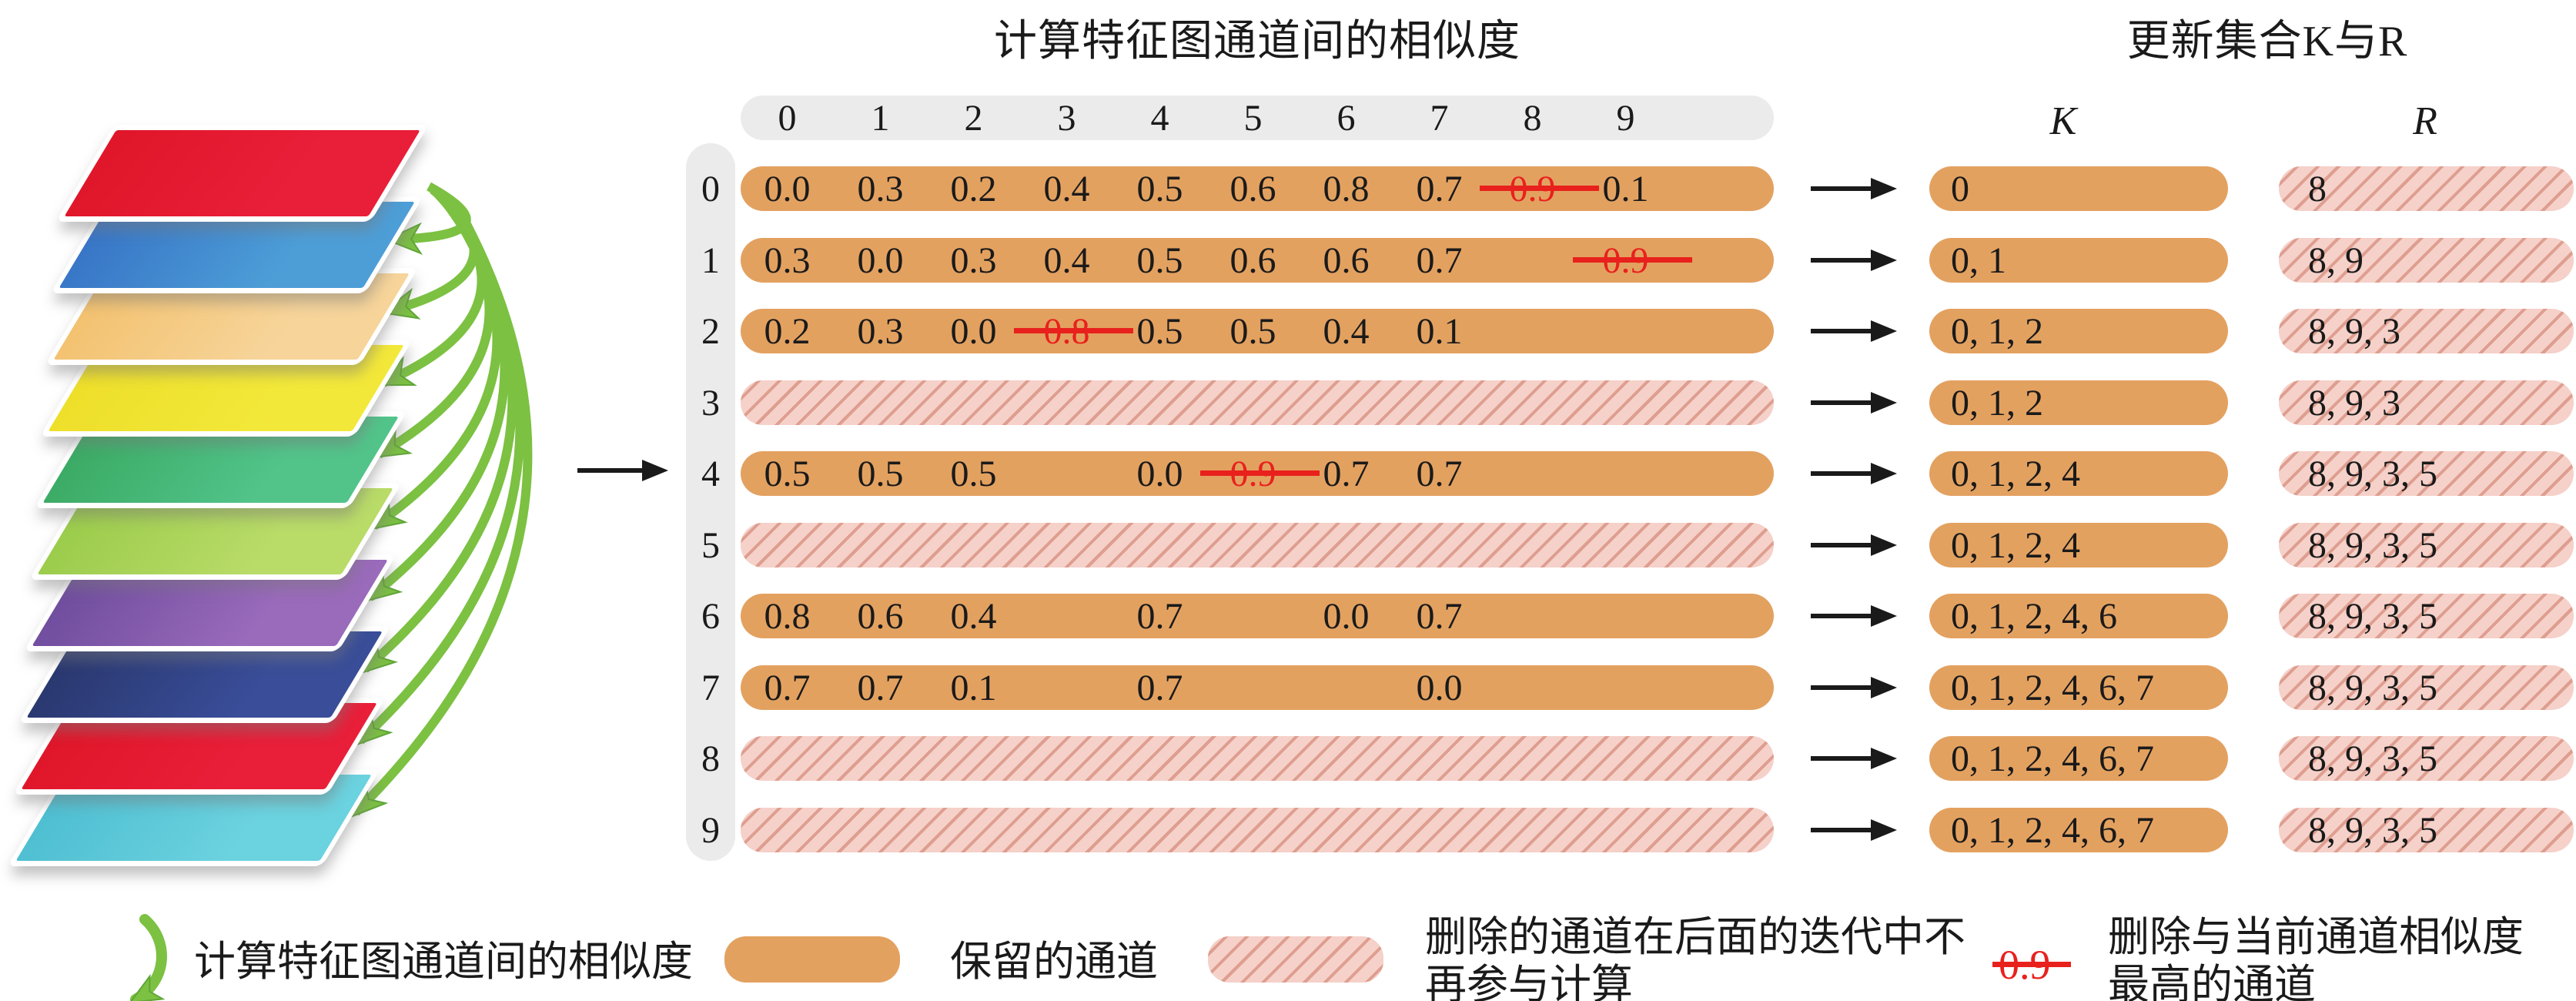 The image size is (2576, 1001). What do you see at coordinates (1253, 331) in the screenshot?
I see `cell-2-5: 0.5` at bounding box center [1253, 331].